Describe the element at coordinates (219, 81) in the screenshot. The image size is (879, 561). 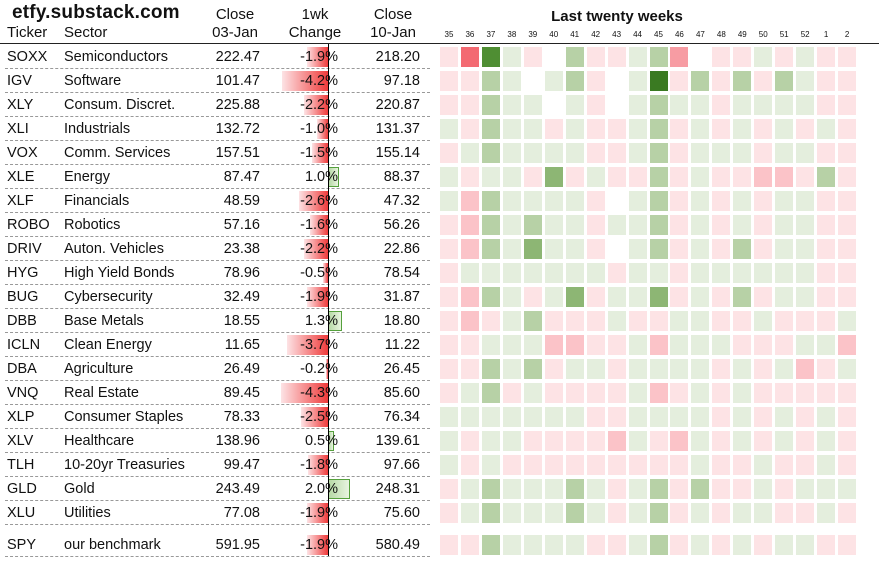
I see `table-row: IGV Software 101.47 97.18 -4.2%` at that location.